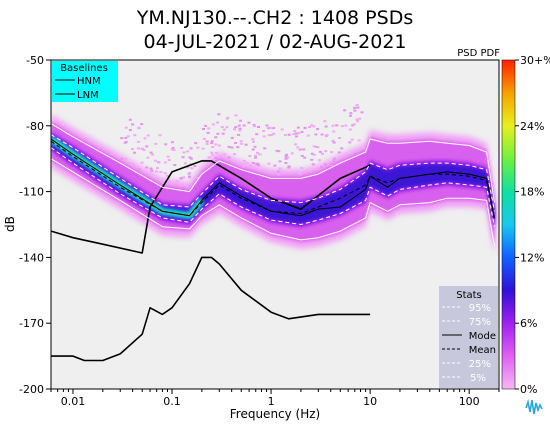 The height and width of the screenshot is (425, 550). Describe the element at coordinates (480, 322) in the screenshot. I see `p75-legend-label: 75%` at that location.